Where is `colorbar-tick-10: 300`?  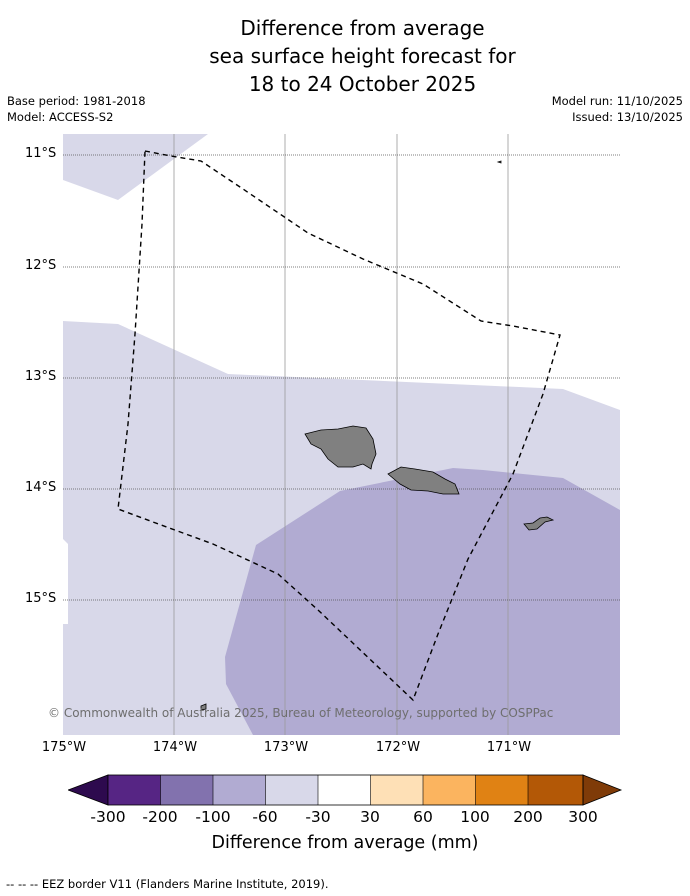 colorbar-tick-10: 300 is located at coordinates (583, 817).